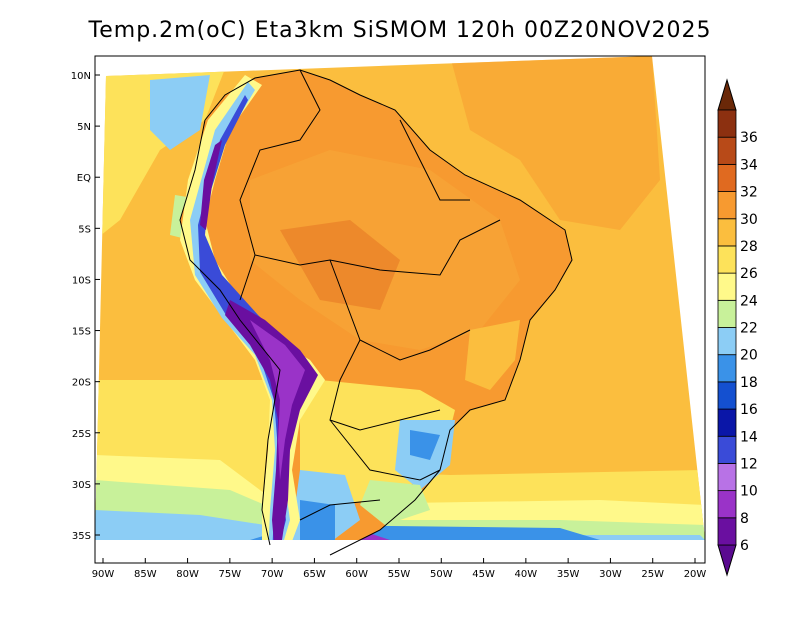  I want to click on lat-tick-label: EQ, so click(84, 178).